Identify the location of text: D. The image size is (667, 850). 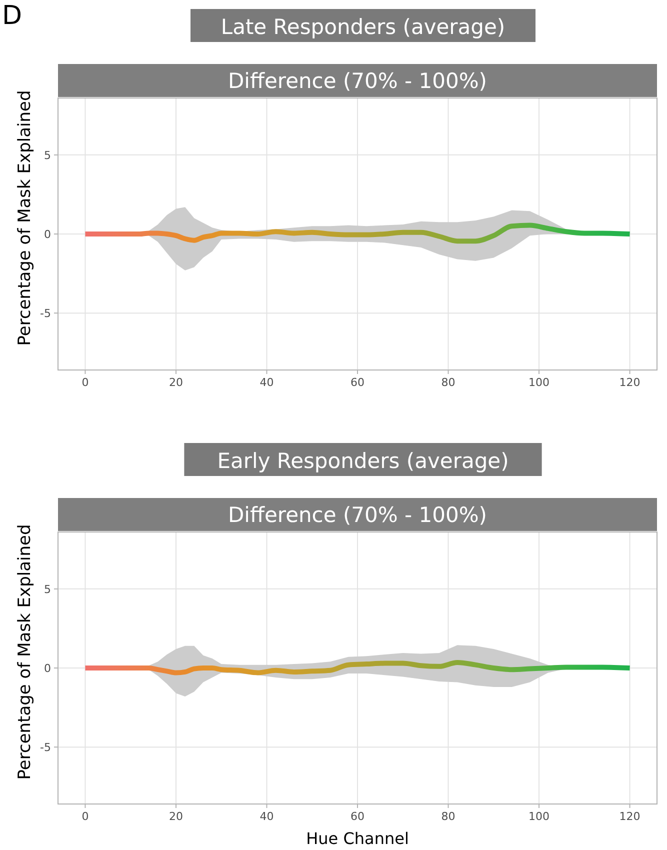
(12, 16).